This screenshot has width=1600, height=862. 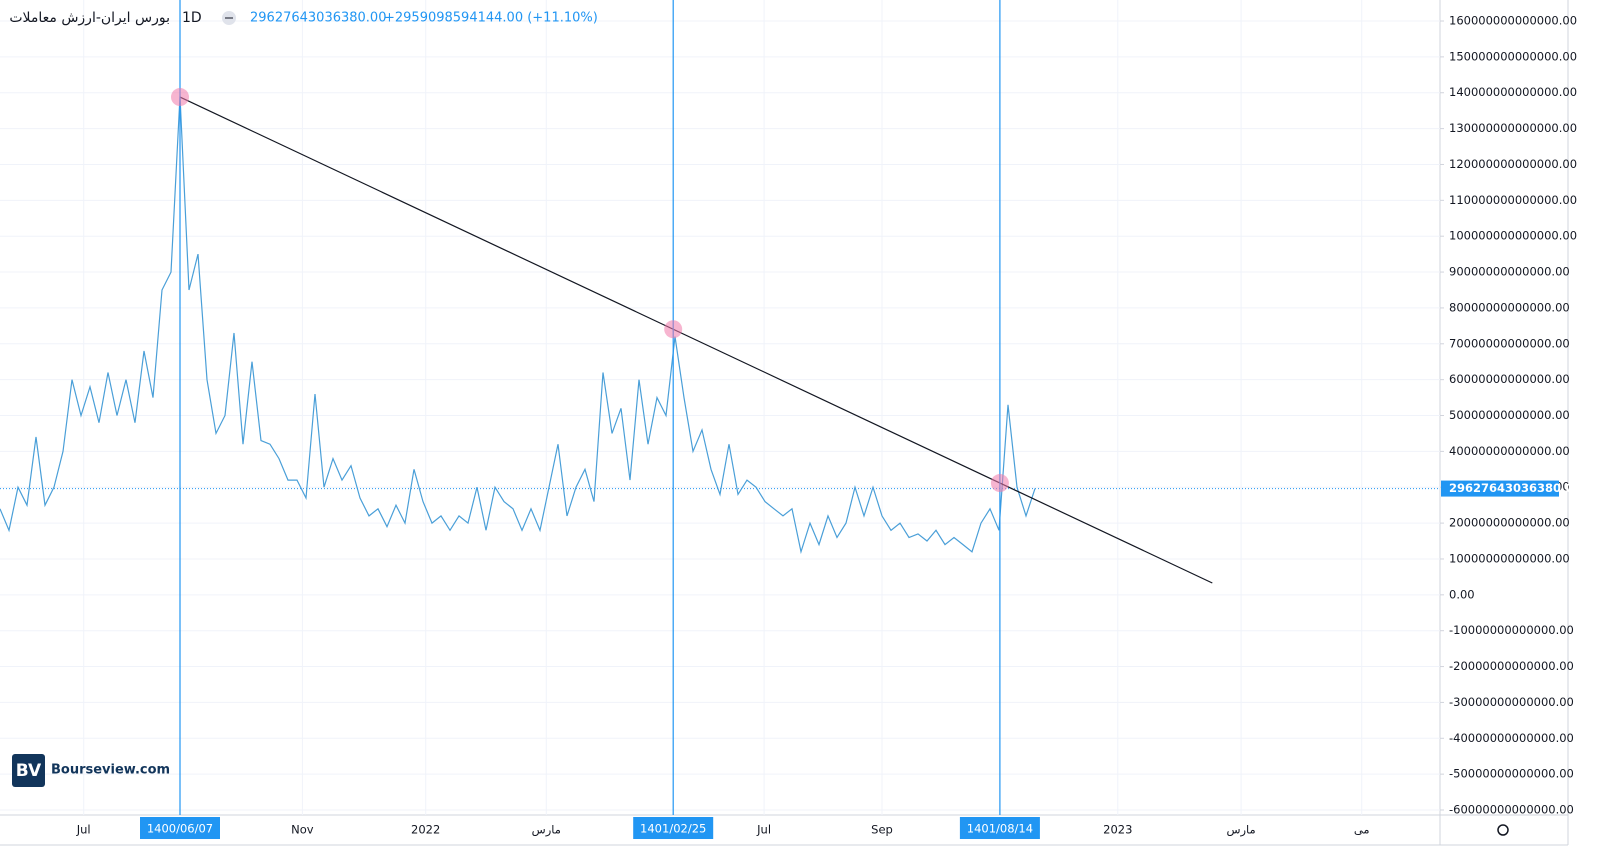 I want to click on gear, so click(x=1503, y=830).